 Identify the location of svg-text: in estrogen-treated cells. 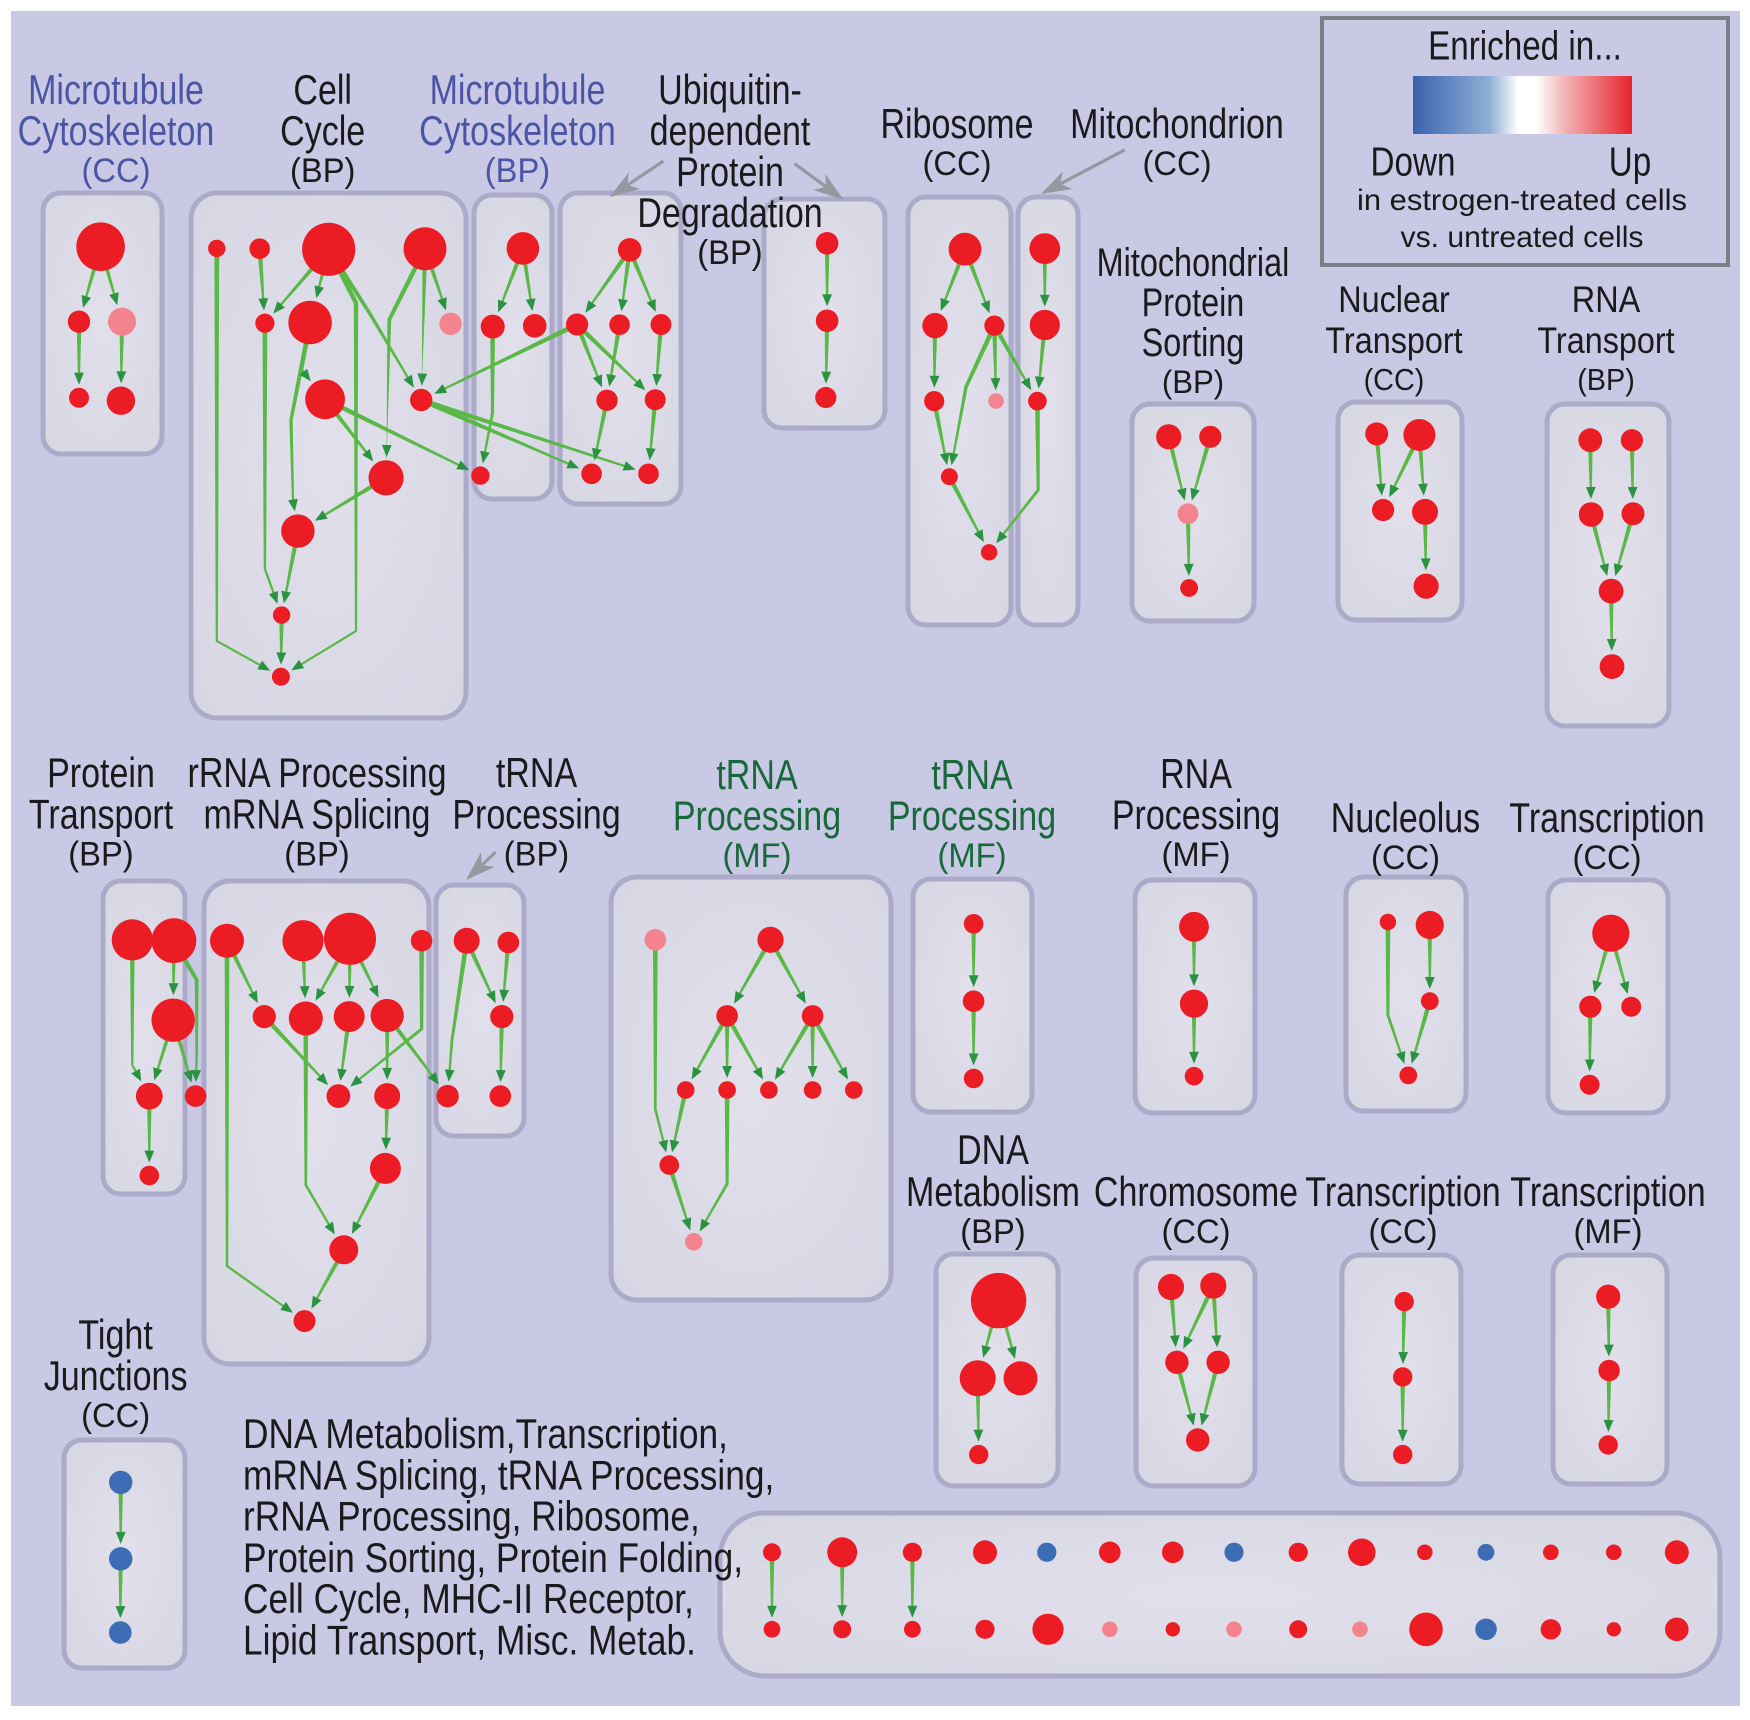
(1522, 200).